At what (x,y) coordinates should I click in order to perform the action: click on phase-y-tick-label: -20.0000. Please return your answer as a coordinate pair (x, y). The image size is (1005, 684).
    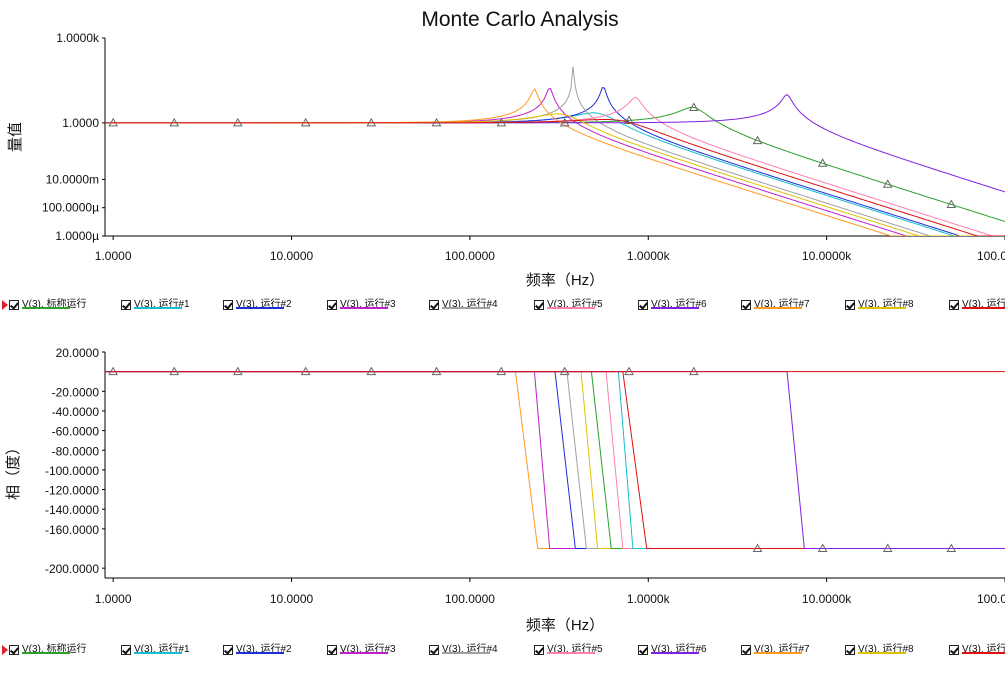
    Looking at the image, I should click on (76, 392).